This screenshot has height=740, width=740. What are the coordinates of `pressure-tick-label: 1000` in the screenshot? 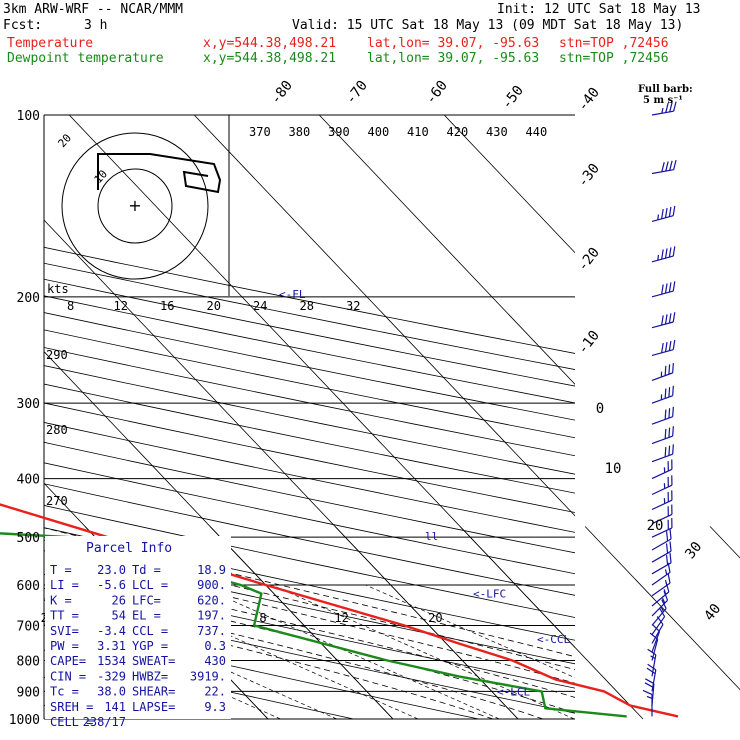 It's located at (24, 720).